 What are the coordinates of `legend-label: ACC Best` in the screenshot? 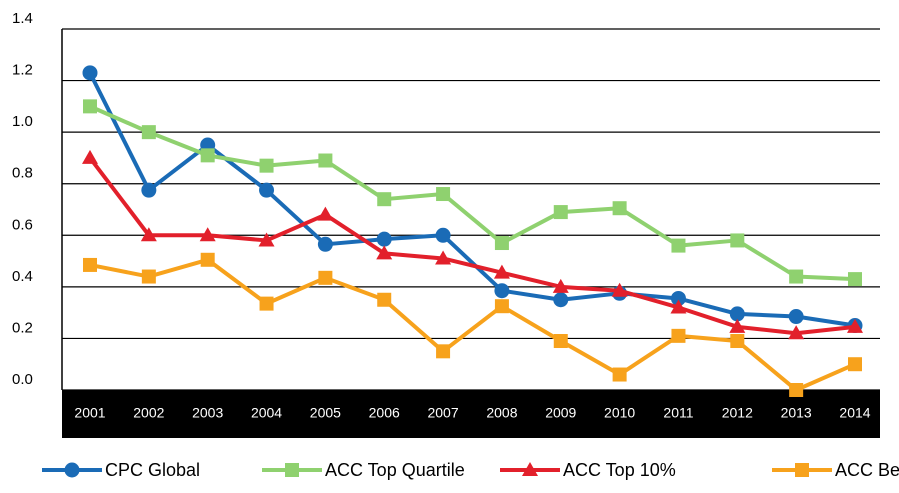 It's located at (867, 470).